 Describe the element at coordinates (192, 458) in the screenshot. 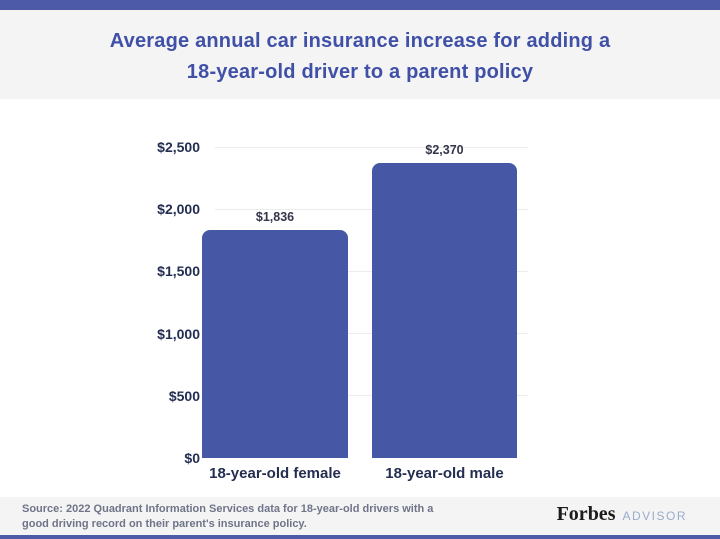

I see `y-axis-tick-label: $0` at that location.